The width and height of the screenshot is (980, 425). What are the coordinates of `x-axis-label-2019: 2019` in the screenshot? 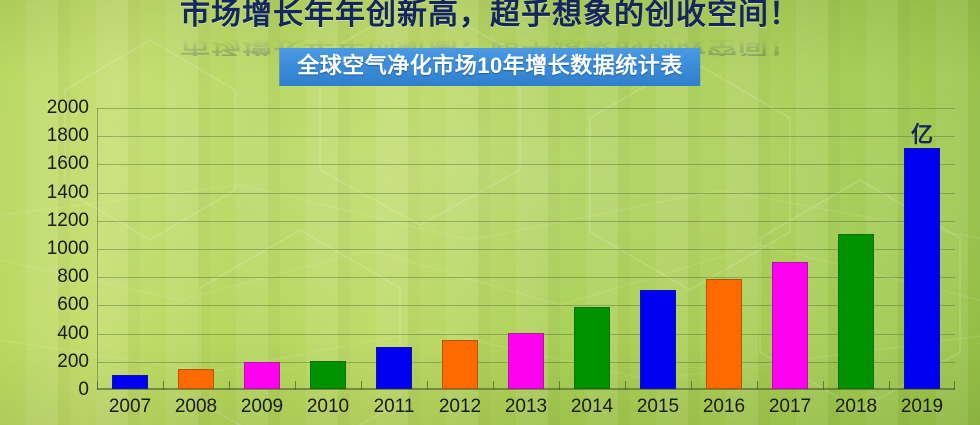 It's located at (922, 406).